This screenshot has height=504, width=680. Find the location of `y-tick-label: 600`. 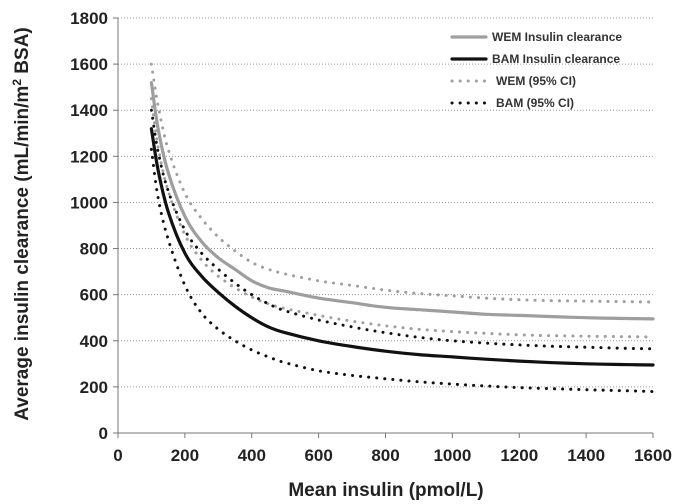

y-tick-label: 600 is located at coordinates (94, 295).